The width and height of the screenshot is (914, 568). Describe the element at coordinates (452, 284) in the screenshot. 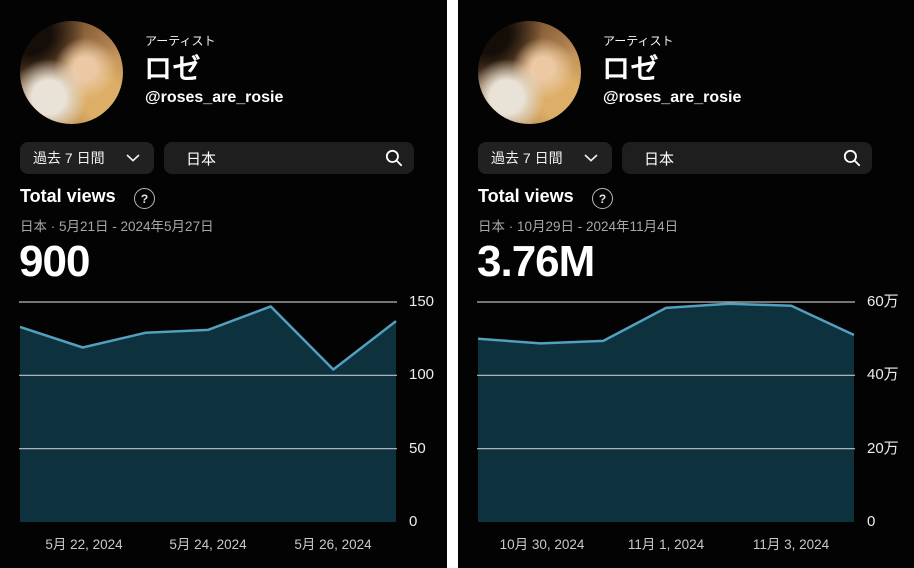

I see `panel-divider` at that location.